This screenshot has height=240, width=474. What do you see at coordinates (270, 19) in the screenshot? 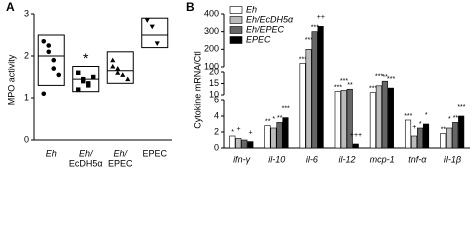
I see `legend-label: Eh/EcDH5α` at bounding box center [270, 19].